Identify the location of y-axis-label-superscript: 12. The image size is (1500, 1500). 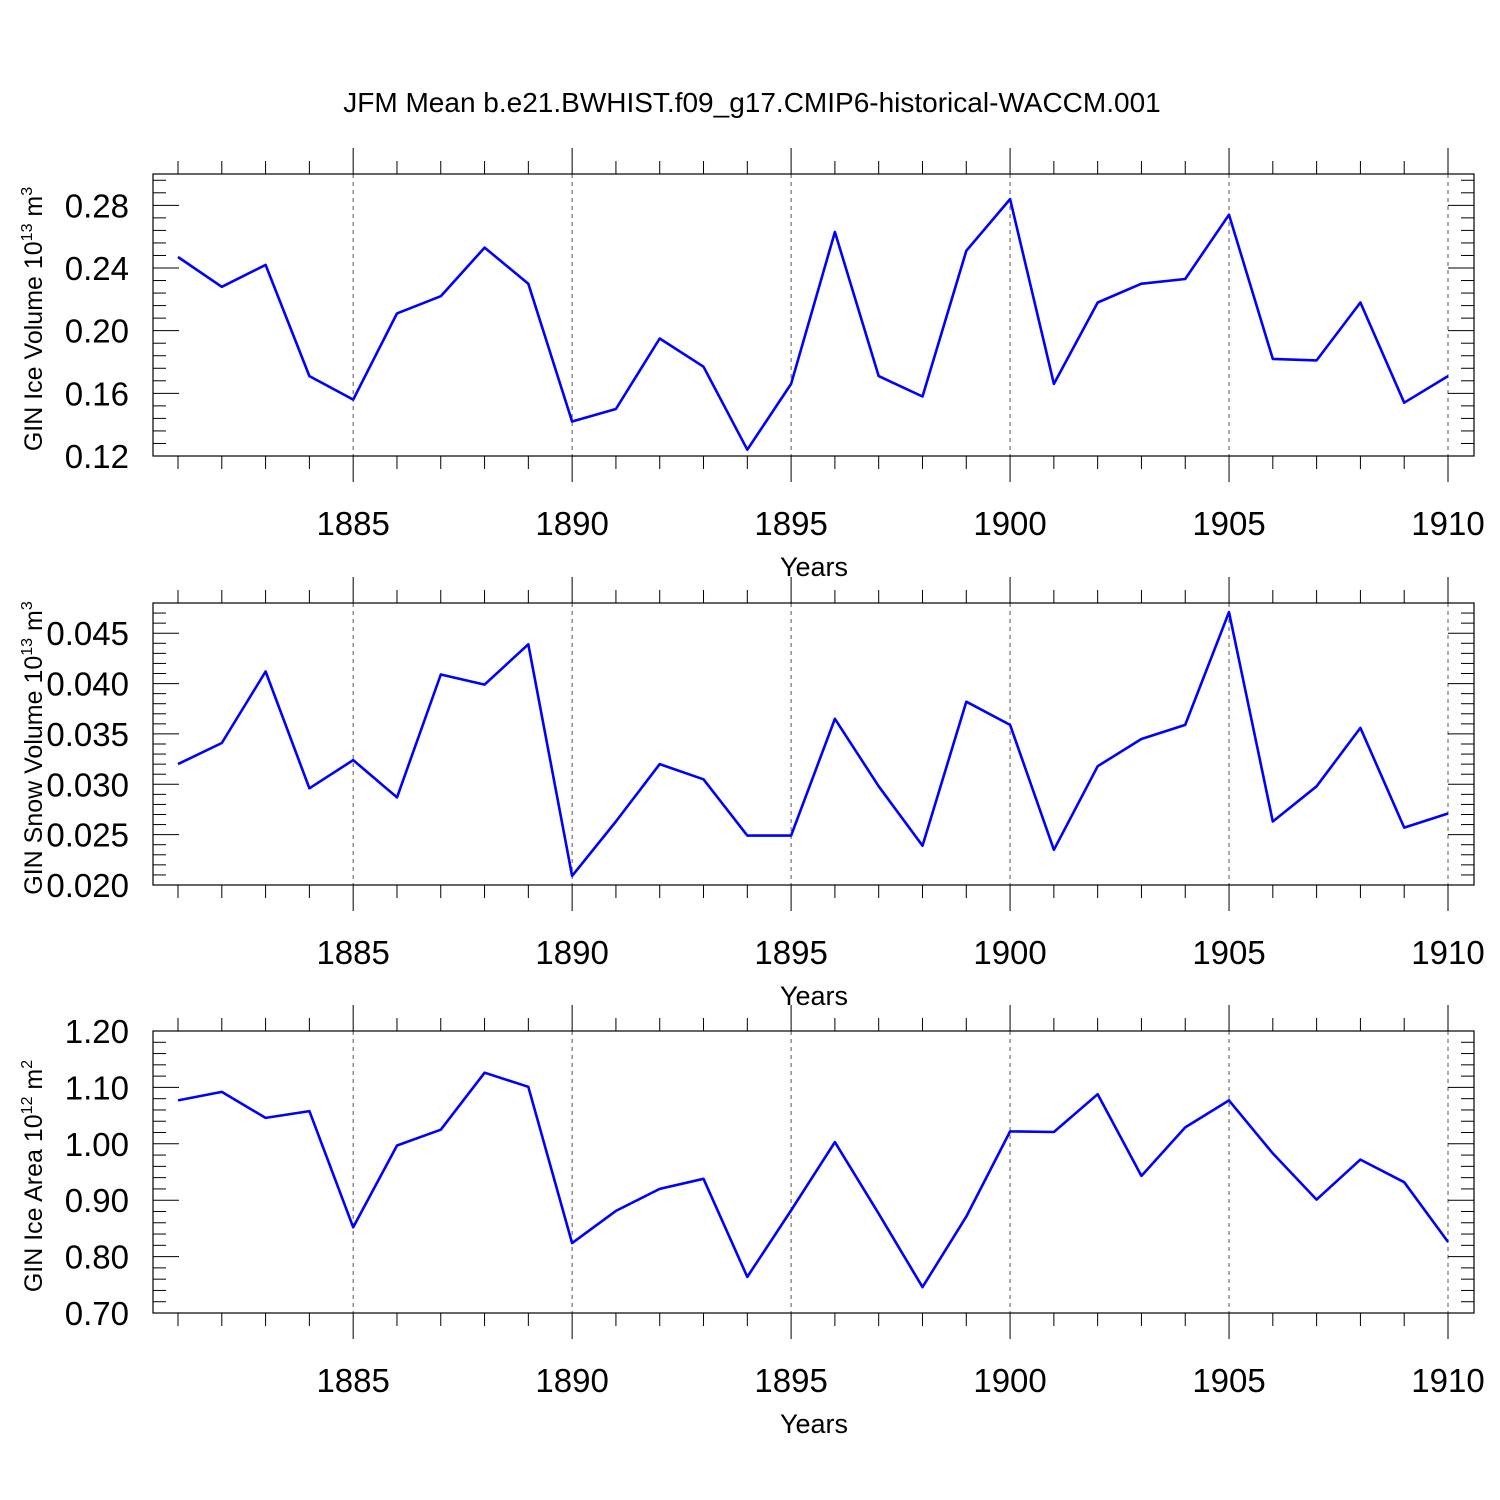
(27, 1105).